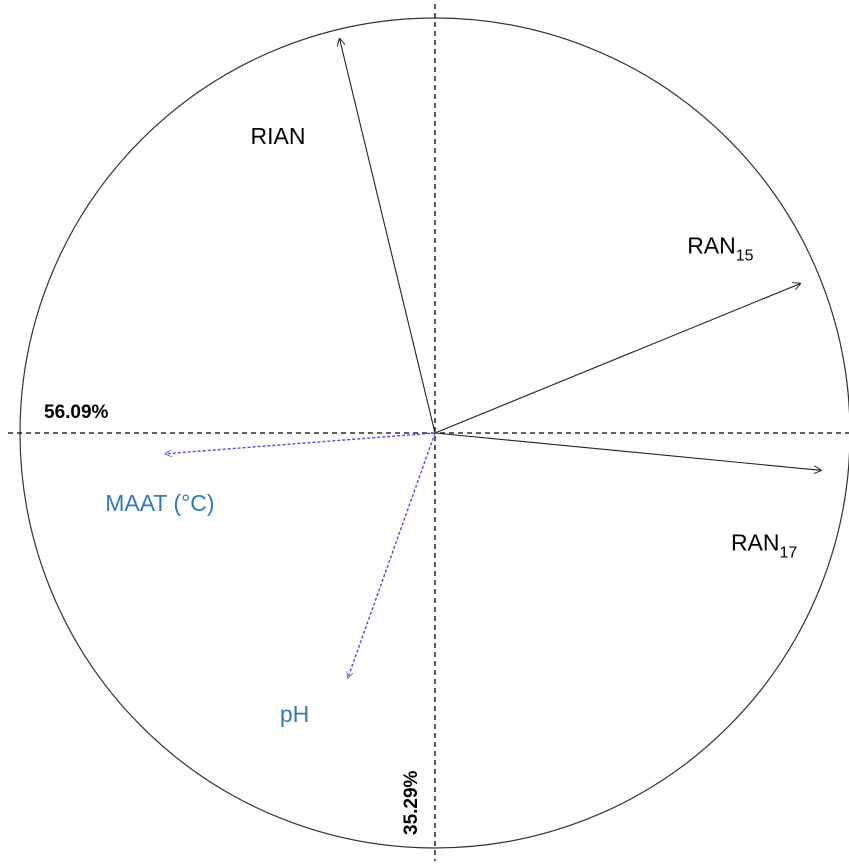 This screenshot has width=849, height=866. Describe the element at coordinates (755, 542) in the screenshot. I see `label-base-ran17: RAN` at that location.